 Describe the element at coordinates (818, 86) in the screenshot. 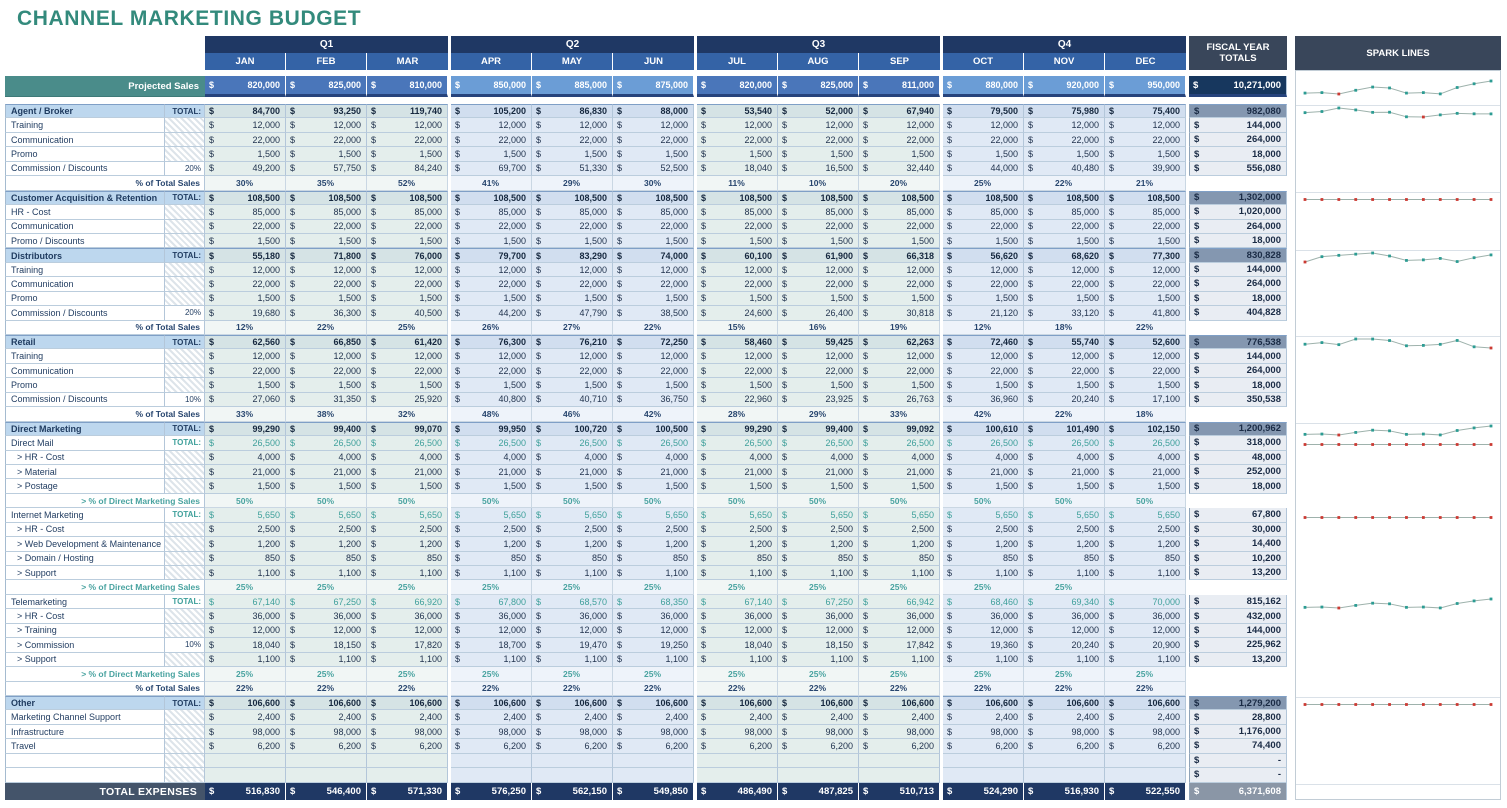

I see `cell: $825,000` at that location.